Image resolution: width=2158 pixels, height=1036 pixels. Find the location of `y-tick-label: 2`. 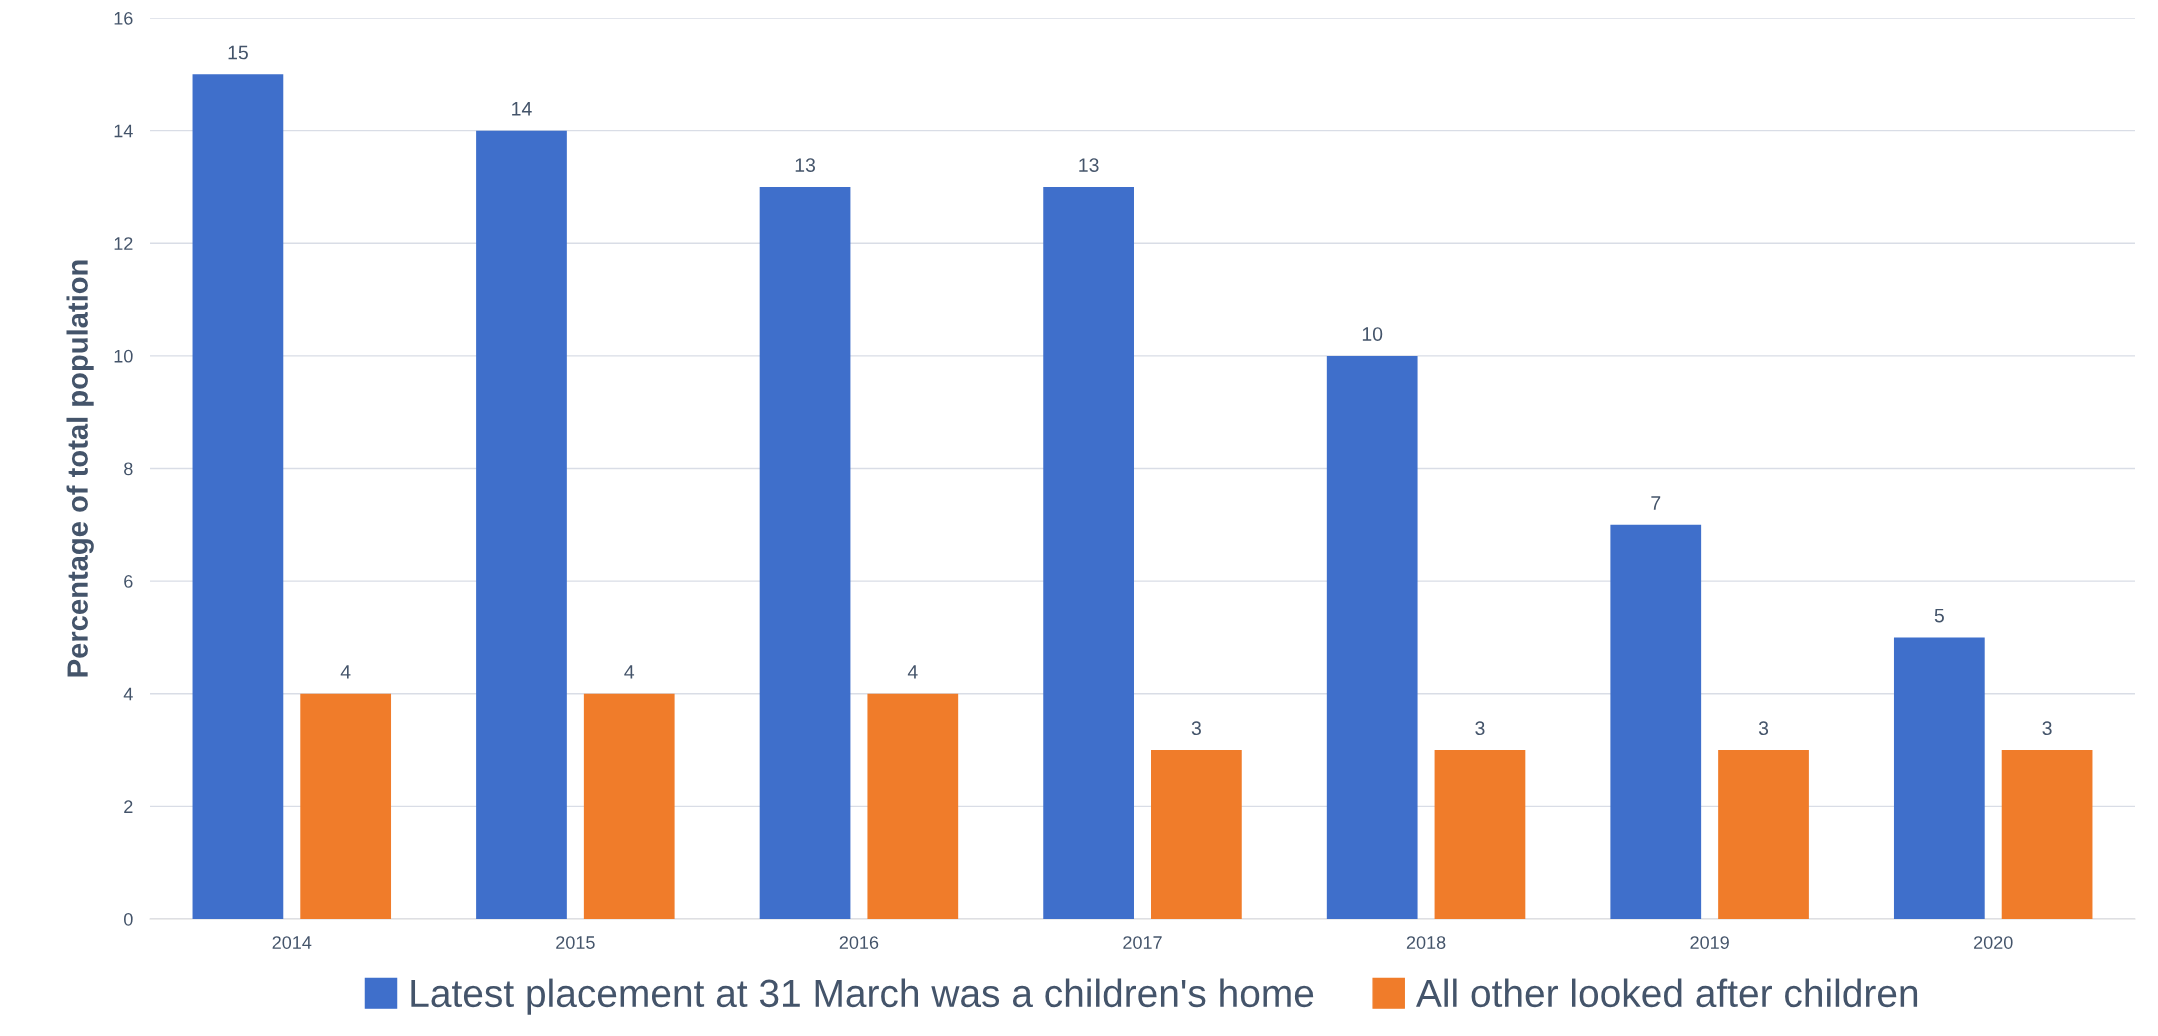

y-tick-label: 2 is located at coordinates (128, 806).